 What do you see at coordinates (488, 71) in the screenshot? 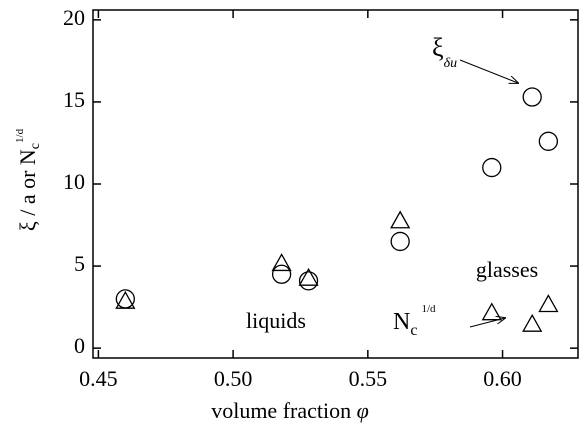
I see `arrow` at bounding box center [488, 71].